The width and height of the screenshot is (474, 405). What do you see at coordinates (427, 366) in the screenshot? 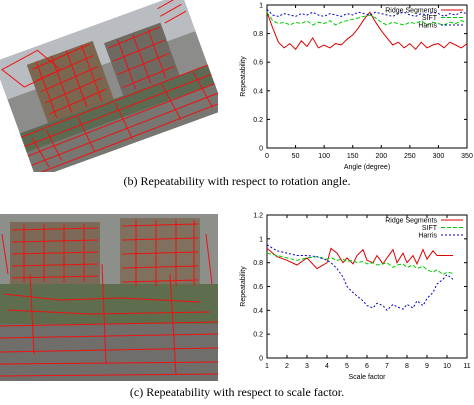
I see `x-tick-label: 9` at bounding box center [427, 366].